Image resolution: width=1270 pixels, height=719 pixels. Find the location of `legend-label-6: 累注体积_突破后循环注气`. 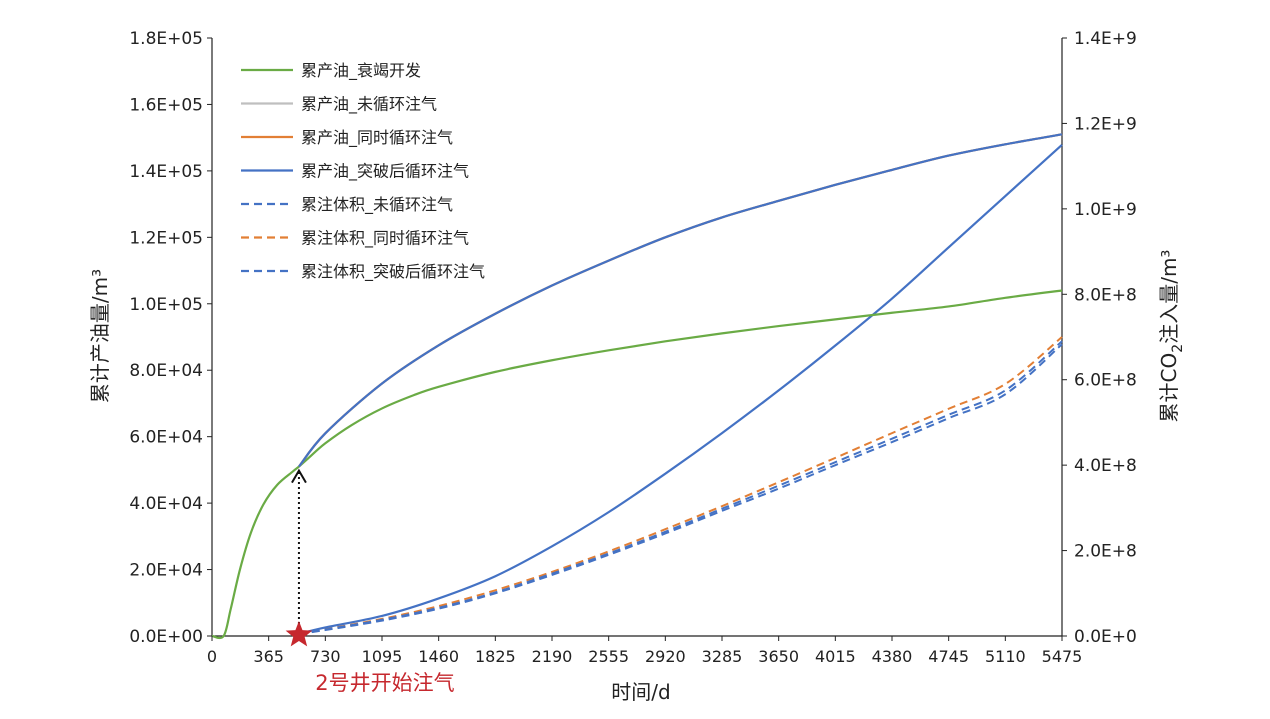

legend-label-6: 累注体积_突破后循环注气 is located at coordinates (393, 272).